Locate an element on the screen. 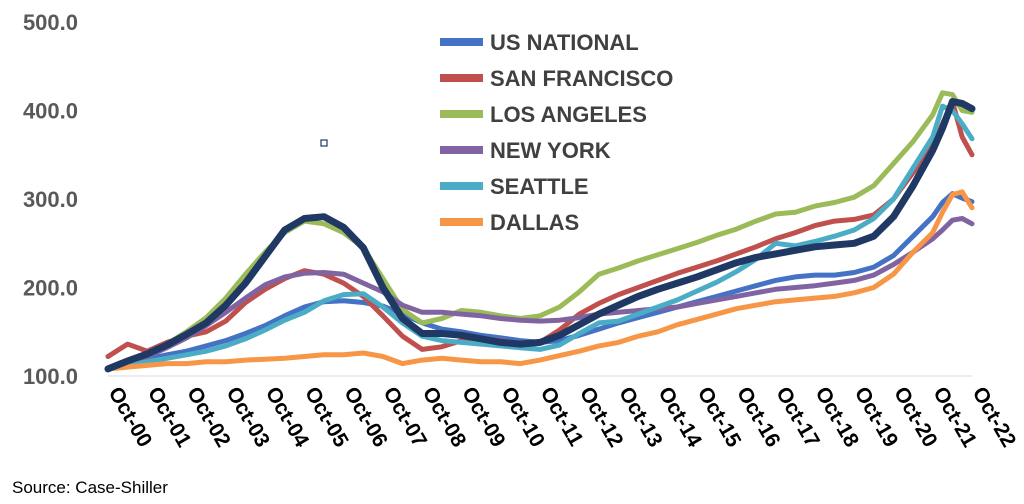 The height and width of the screenshot is (504, 1024). y-tick-label: 300.0 is located at coordinates (50, 199).